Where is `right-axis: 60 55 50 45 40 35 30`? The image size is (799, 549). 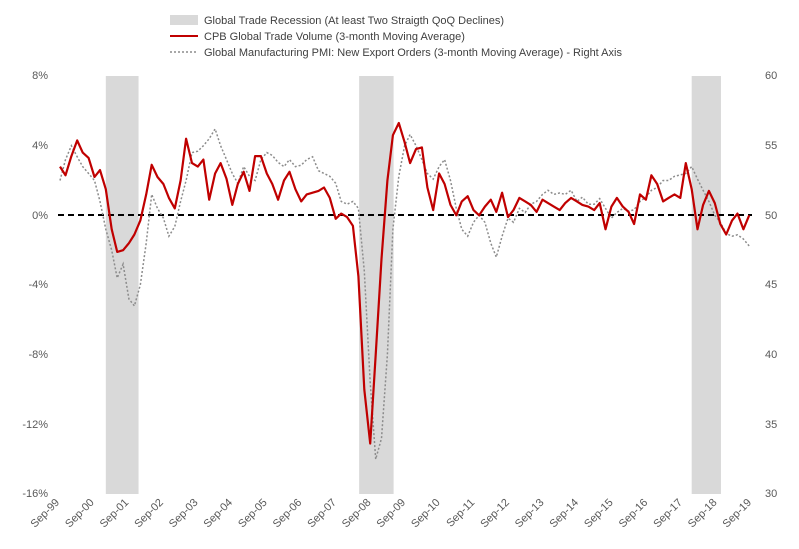
right-axis: 60 55 50 45 40 35 30 is located at coordinates (771, 285).